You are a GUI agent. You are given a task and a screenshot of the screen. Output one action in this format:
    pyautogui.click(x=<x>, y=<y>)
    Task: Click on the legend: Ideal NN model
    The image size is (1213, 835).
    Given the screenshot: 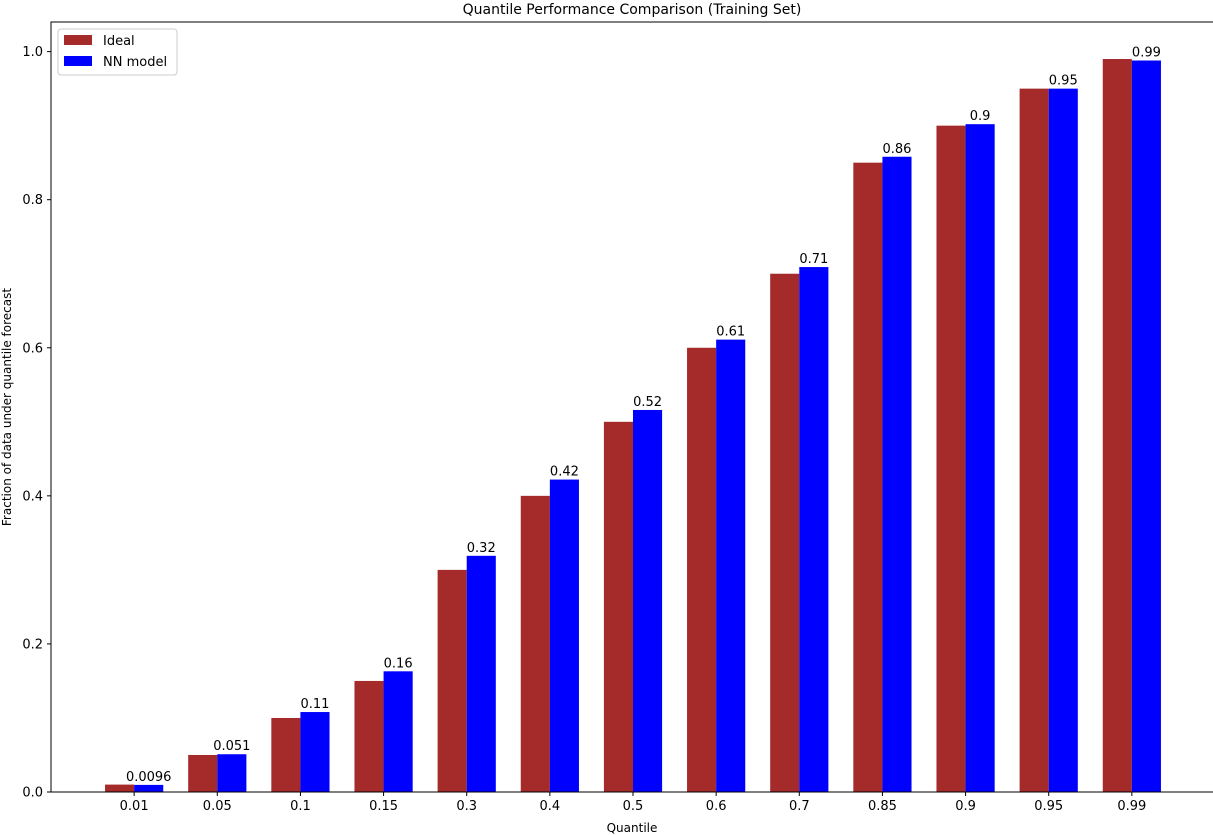 What is the action you would take?
    pyautogui.click(x=117, y=52)
    